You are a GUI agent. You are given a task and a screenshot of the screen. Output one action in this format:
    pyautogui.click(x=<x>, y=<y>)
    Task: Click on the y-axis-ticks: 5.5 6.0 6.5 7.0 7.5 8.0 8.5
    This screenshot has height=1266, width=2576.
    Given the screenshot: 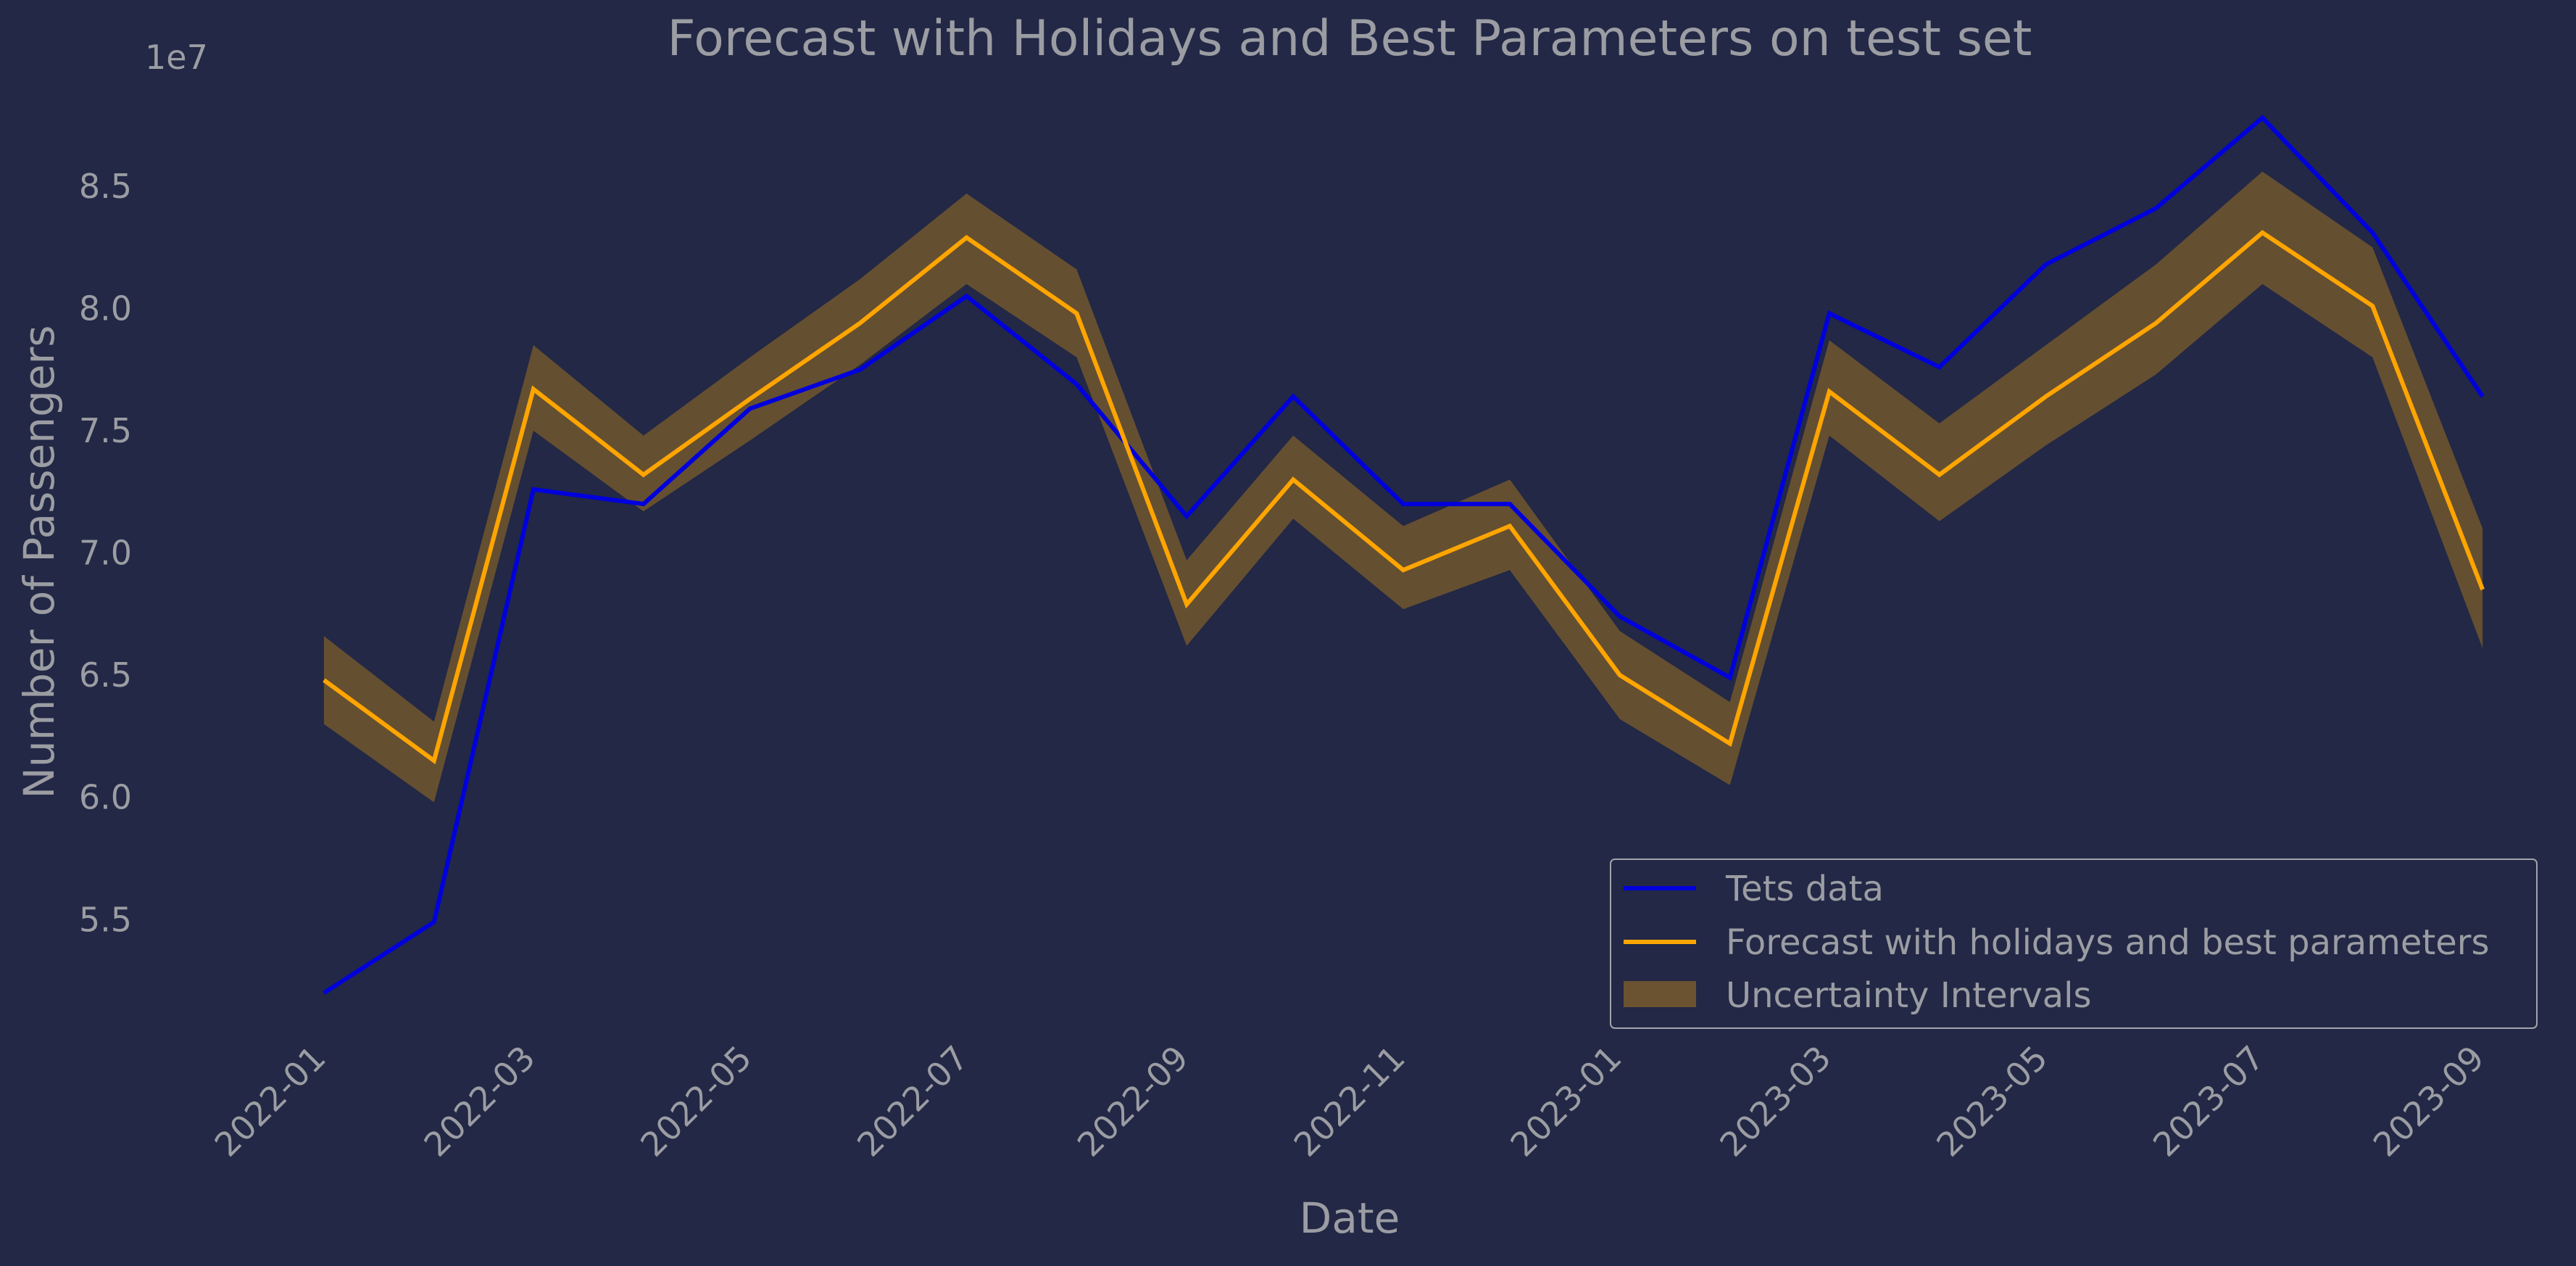 What is the action you would take?
    pyautogui.click(x=105, y=553)
    